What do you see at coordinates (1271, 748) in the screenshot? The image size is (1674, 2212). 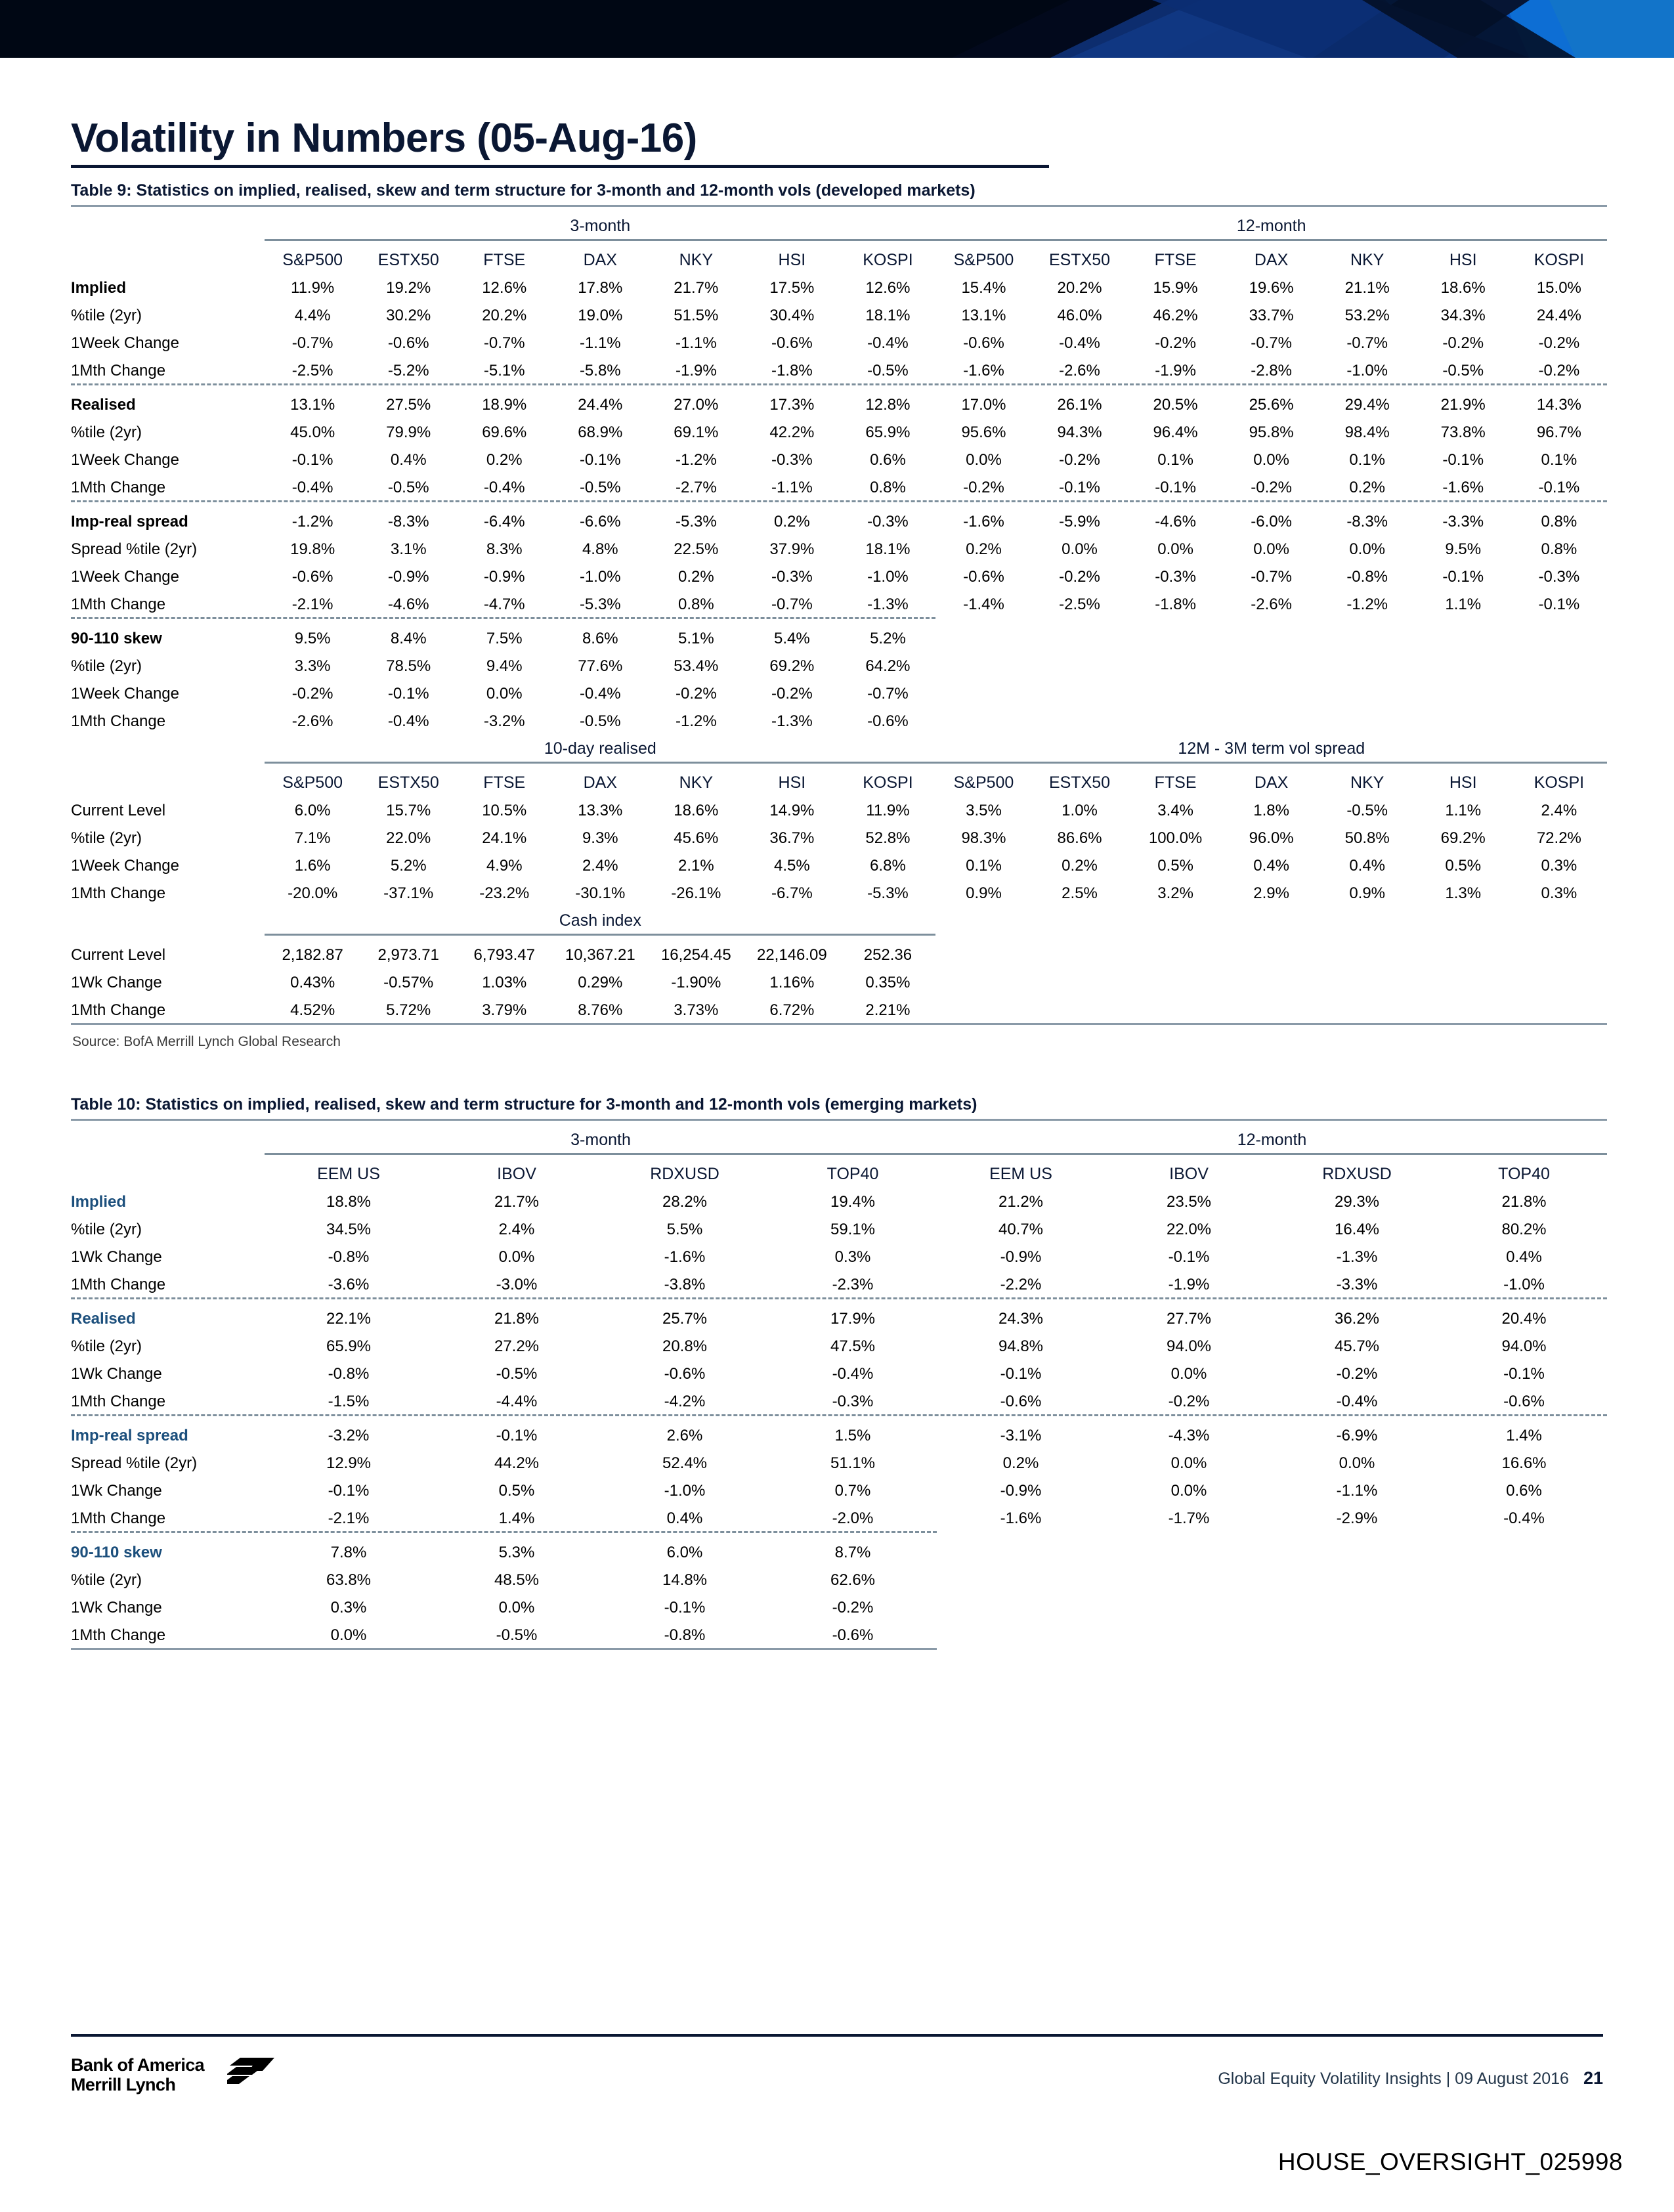 I see `table9-group-termvol: 12M - 3M term vol spread` at bounding box center [1271, 748].